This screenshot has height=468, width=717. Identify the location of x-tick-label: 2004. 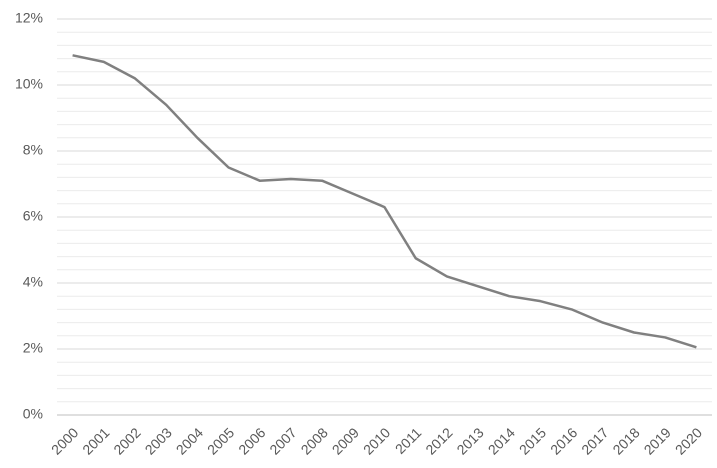
(189, 440).